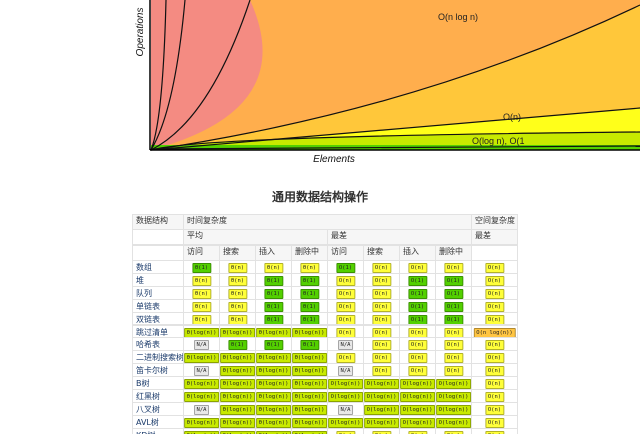 The image size is (640, 434). Describe the element at coordinates (158, 344) in the screenshot. I see `row-name: 哈希表` at that location.